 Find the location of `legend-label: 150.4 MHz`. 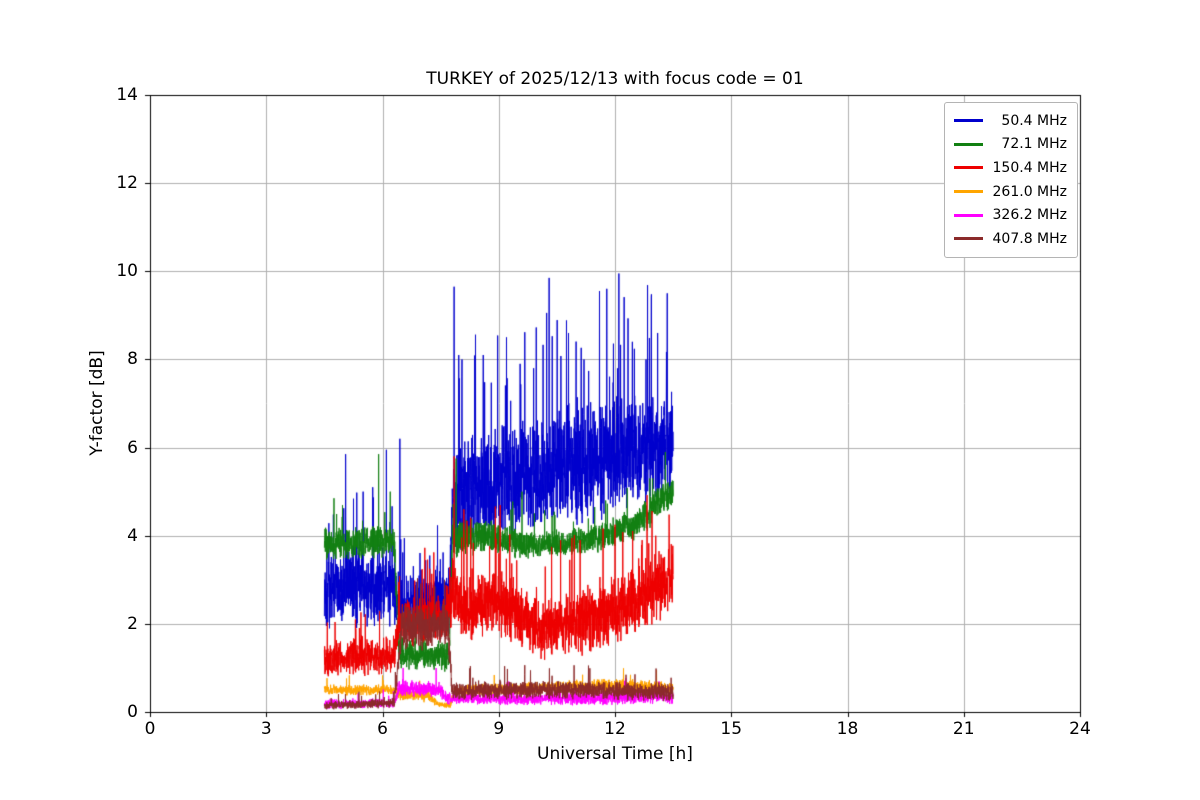

legend-label: 150.4 MHz is located at coordinates (1029, 167).